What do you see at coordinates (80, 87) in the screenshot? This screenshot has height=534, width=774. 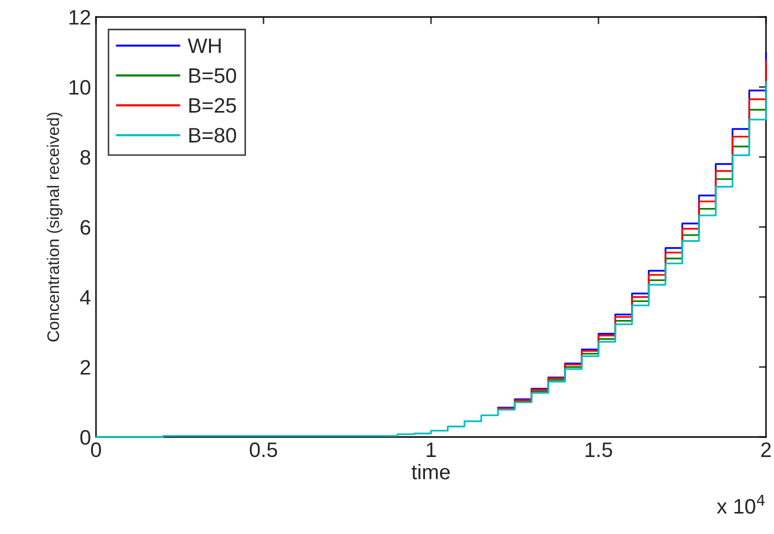 I see `y-tick-label: 10` at bounding box center [80, 87].